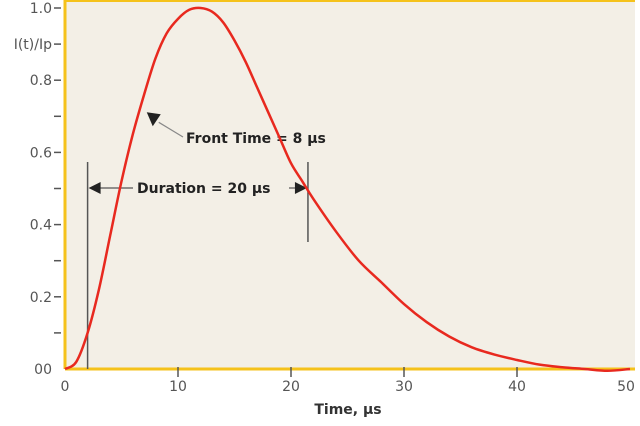 Image resolution: width=640 pixels, height=426 pixels. Describe the element at coordinates (41, 81) in the screenshot. I see `y-tick-label: 0.8` at that location.